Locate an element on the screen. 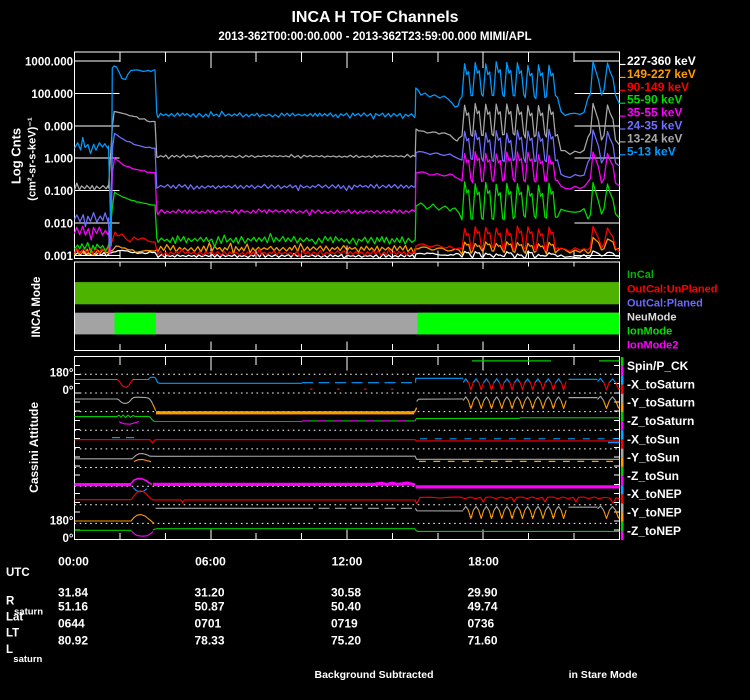 The image size is (750, 700). svg-text: 31.20 is located at coordinates (210, 592).